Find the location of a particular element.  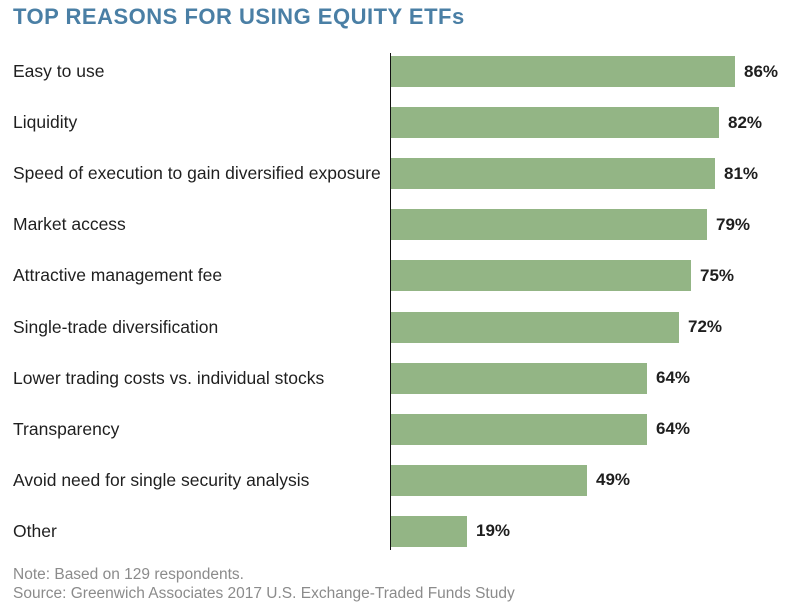

bar-row: Liquidity 82% is located at coordinates (398, 123).